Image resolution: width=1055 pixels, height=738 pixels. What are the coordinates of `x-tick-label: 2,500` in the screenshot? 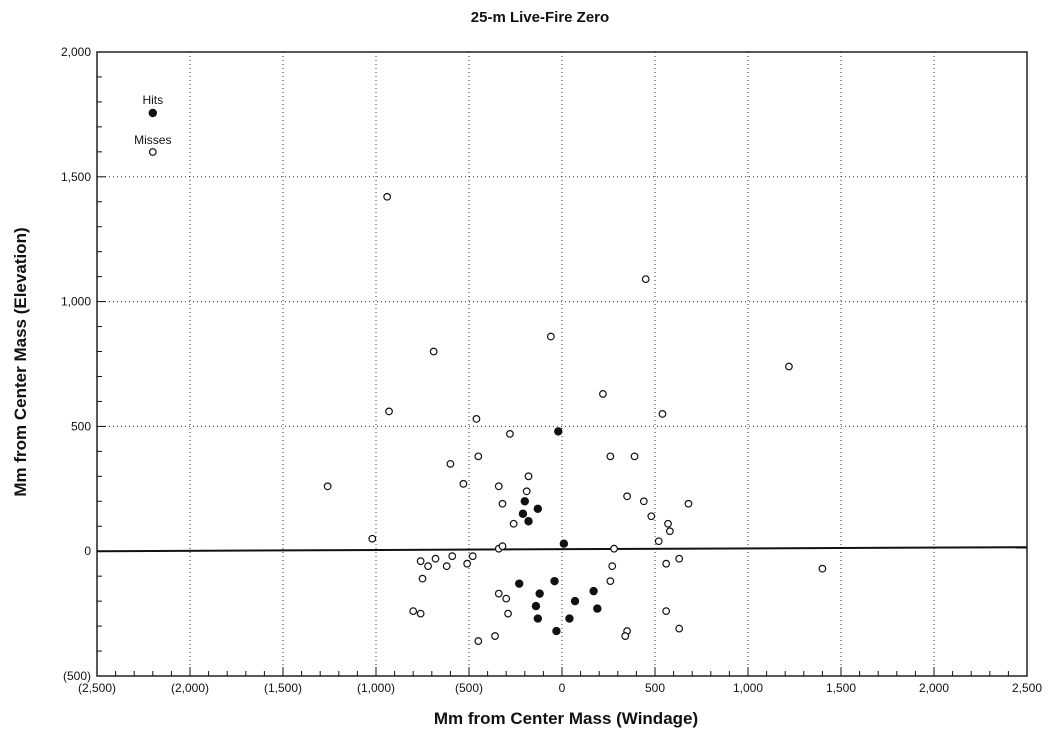 It's located at (1027, 688).